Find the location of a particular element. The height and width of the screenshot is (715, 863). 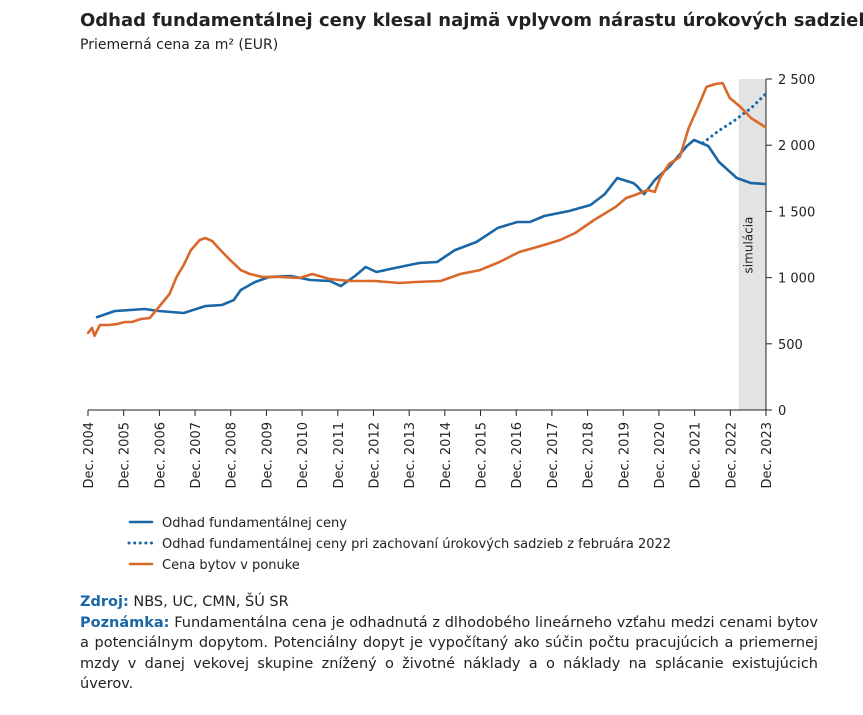

x-tick-label: Dec. 2017 is located at coordinates (553, 455).